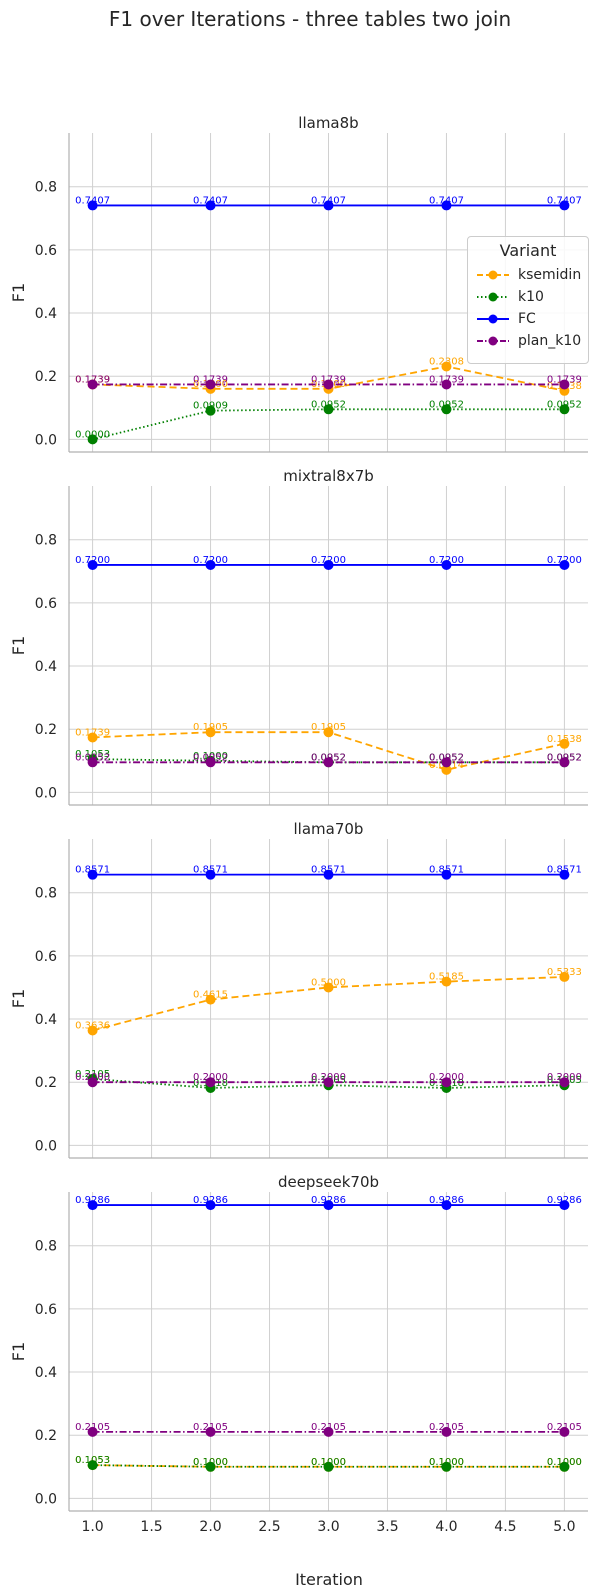 This screenshot has width=607, height=1593. I want to click on x-tick-label: 5.0, so click(564, 1527).